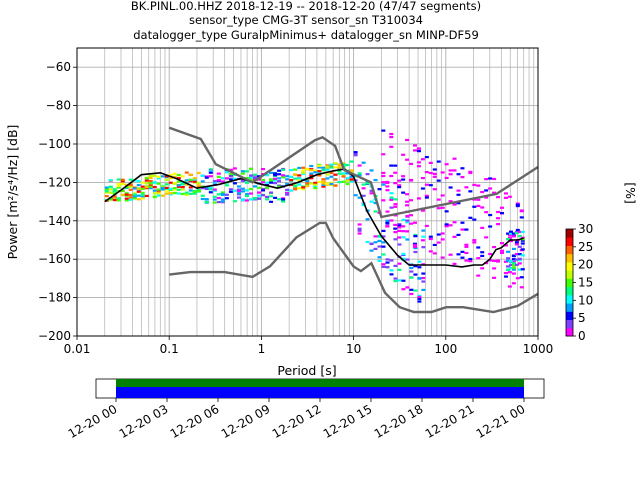  What do you see at coordinates (246, 421) in the screenshot?
I see `coverage-tick-label: 12-20 09` at bounding box center [246, 421].